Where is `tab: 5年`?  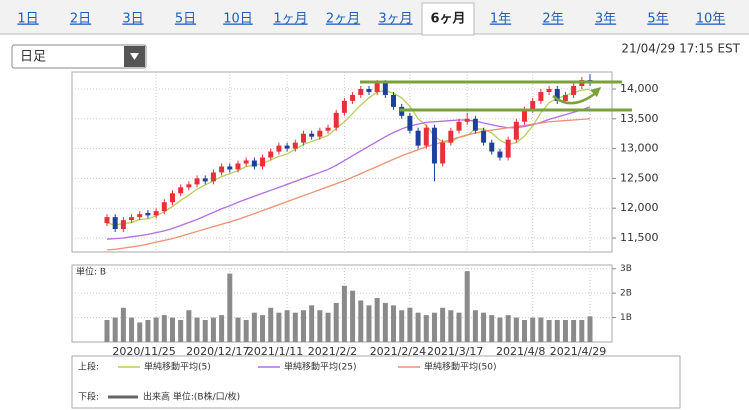 tab: 5年 is located at coordinates (657, 19).